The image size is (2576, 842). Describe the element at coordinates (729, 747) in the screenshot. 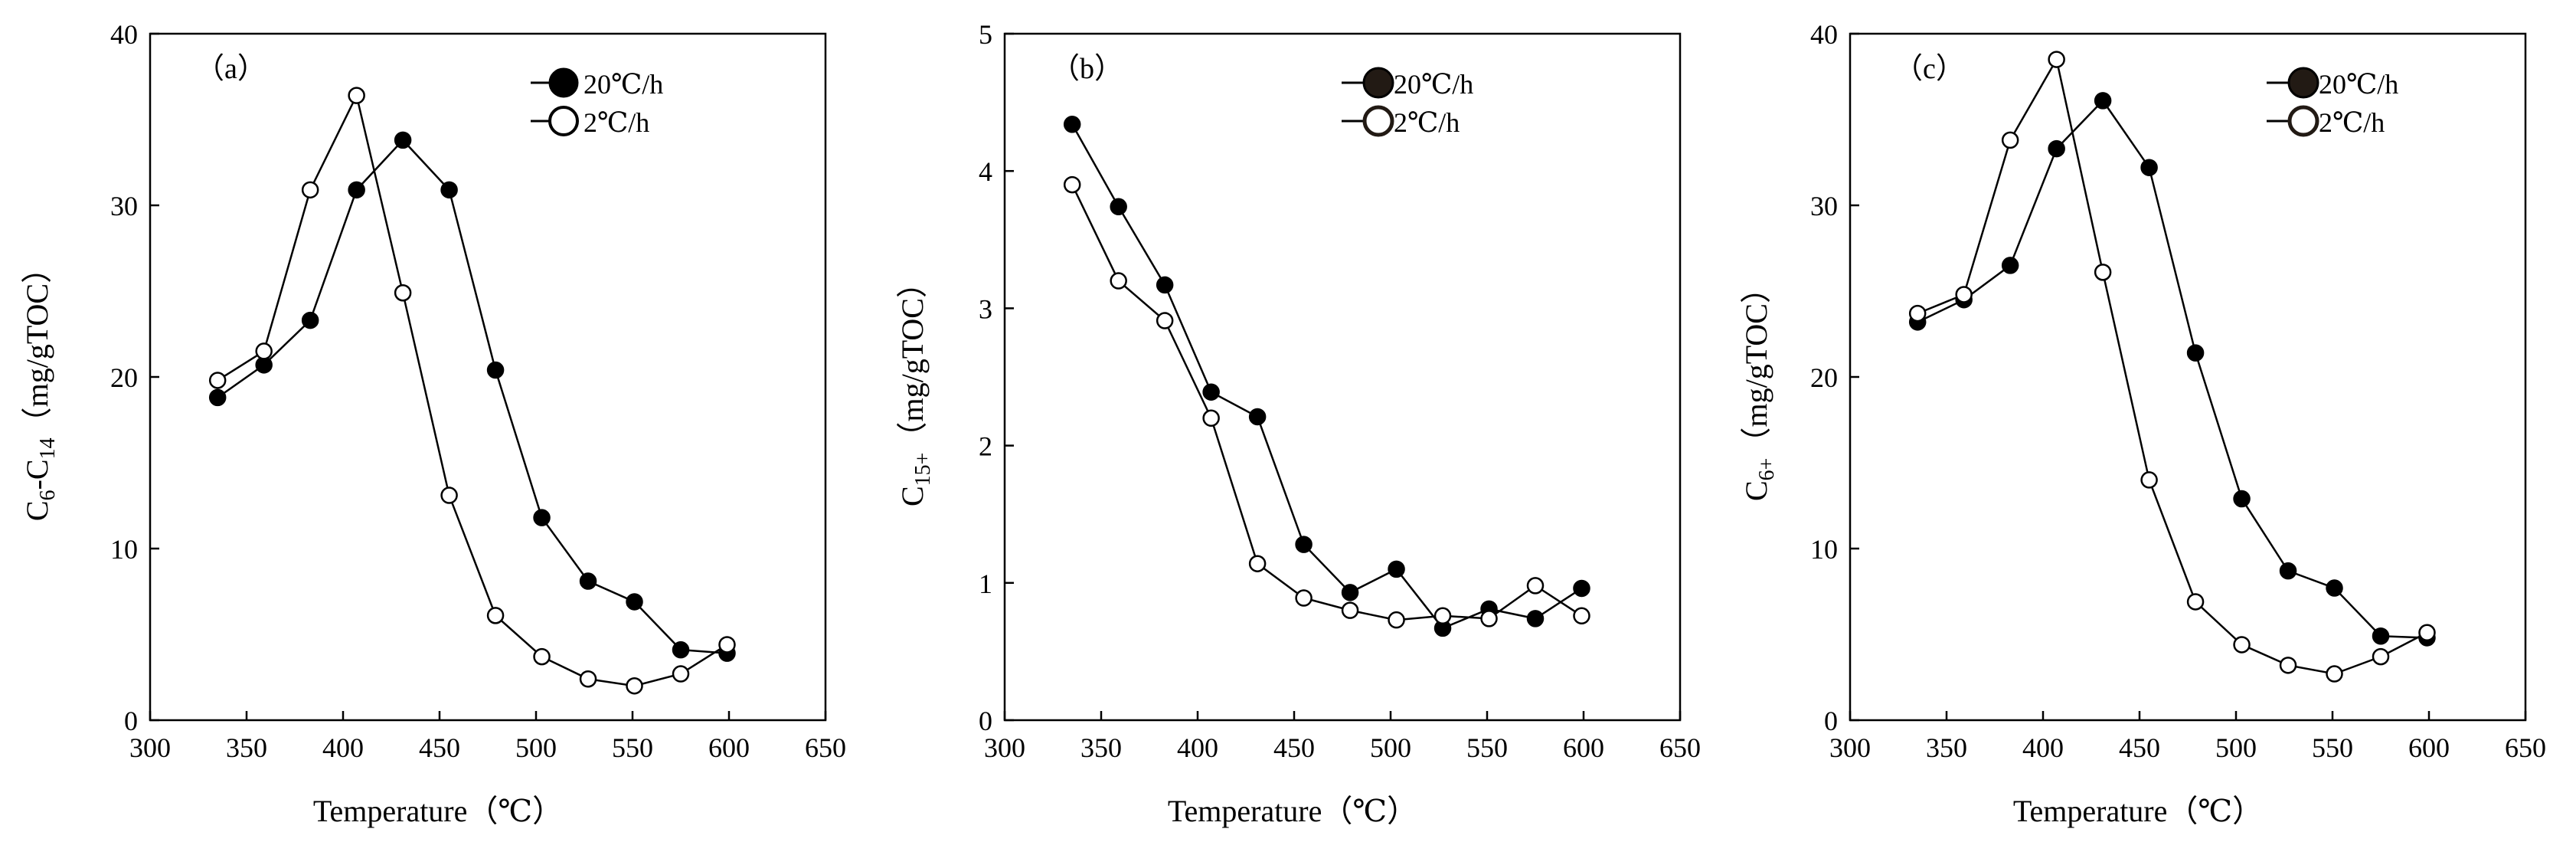

I see `x-tick-label: 600` at that location.